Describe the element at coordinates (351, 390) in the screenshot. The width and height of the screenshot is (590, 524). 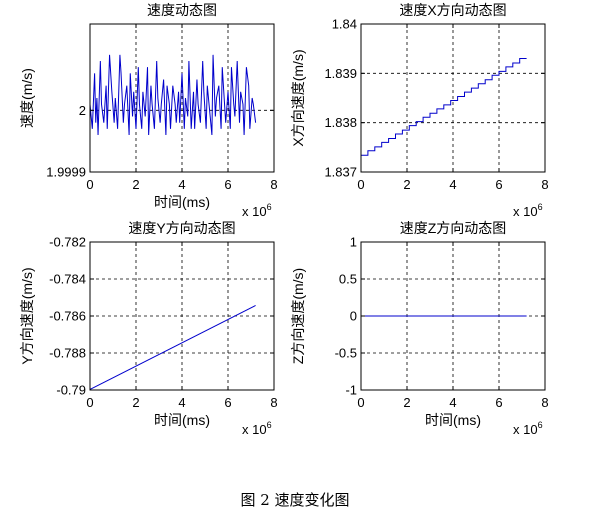
I see `y-tick-label: -1` at that location.